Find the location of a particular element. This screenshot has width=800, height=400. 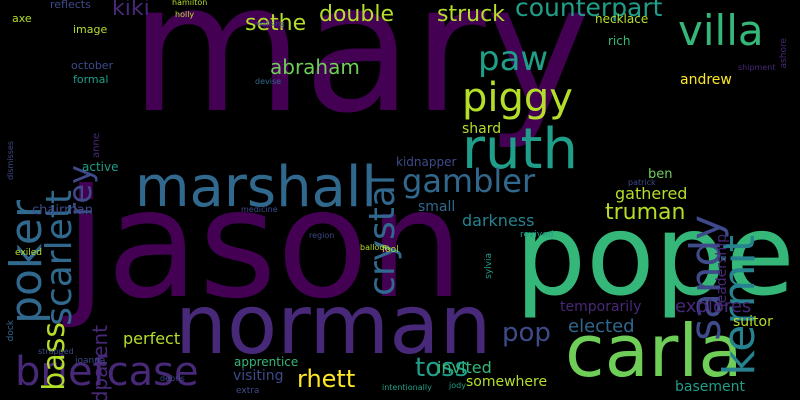

cloud-word: piggy is located at coordinates (517, 98).